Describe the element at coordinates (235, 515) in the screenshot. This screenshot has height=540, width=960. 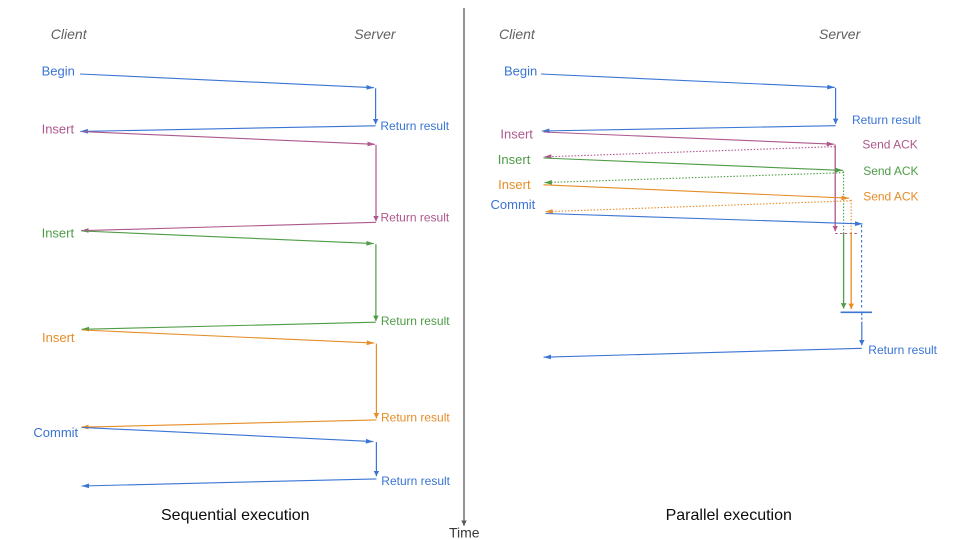
I see `svg-text: Sequential execution` at that location.